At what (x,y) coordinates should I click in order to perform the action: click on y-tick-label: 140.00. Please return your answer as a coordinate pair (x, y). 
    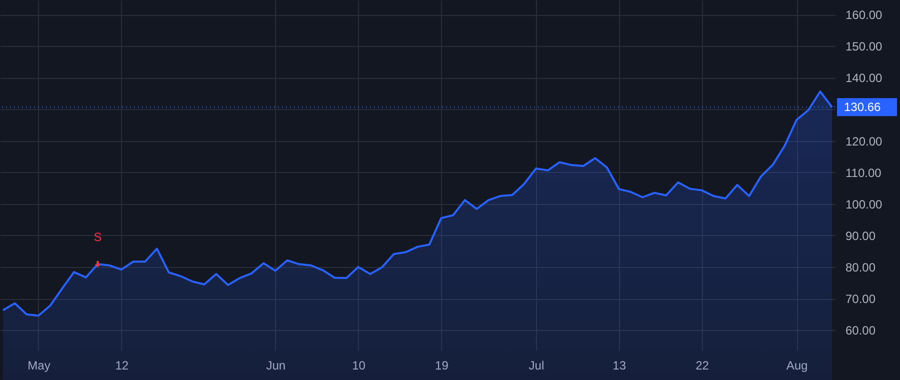
    Looking at the image, I should click on (864, 78).